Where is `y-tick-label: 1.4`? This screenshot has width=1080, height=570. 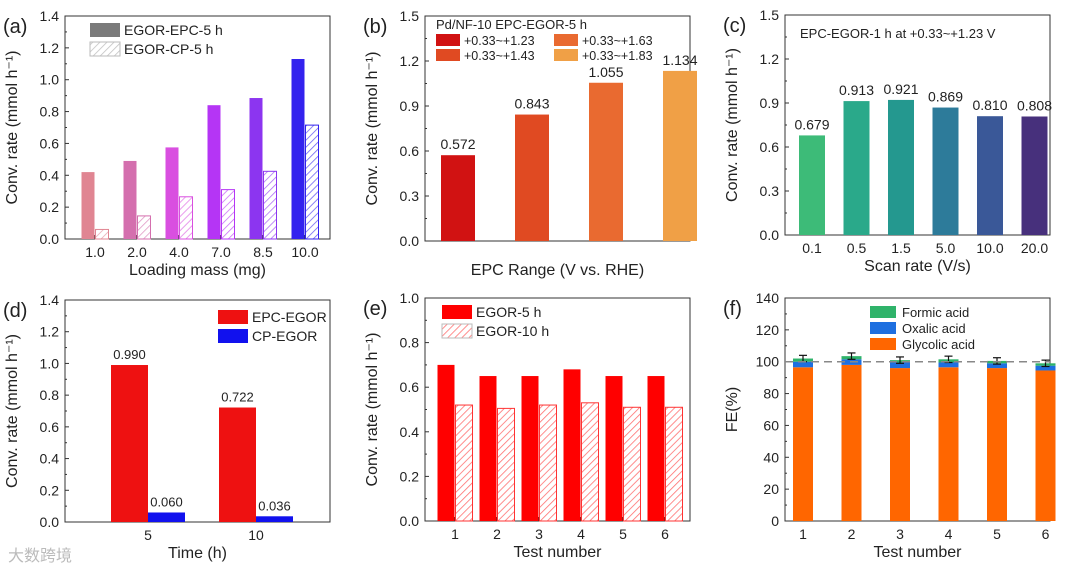 y-tick-label: 1.4 is located at coordinates (50, 300).